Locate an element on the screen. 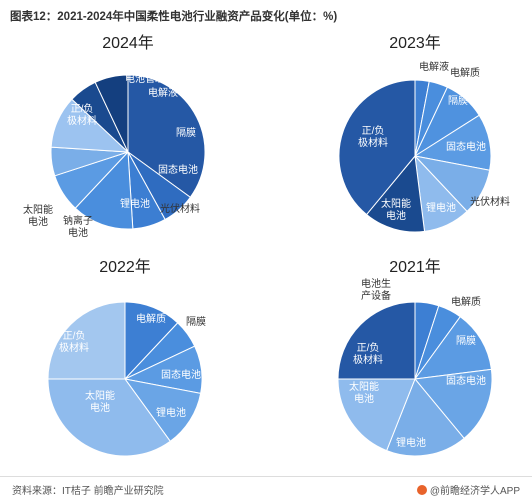  figure-title: 图表12：2021-2024年中国柔性电池行业融资产品变化(单位：%) is located at coordinates (174, 17).